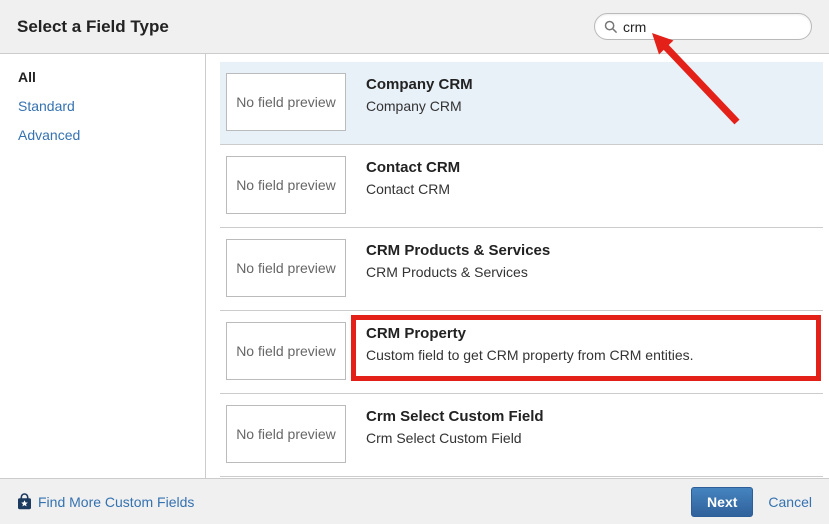 Image resolution: width=829 pixels, height=524 pixels. Describe the element at coordinates (24, 501) in the screenshot. I see `marketplace-bag-icon` at that location.